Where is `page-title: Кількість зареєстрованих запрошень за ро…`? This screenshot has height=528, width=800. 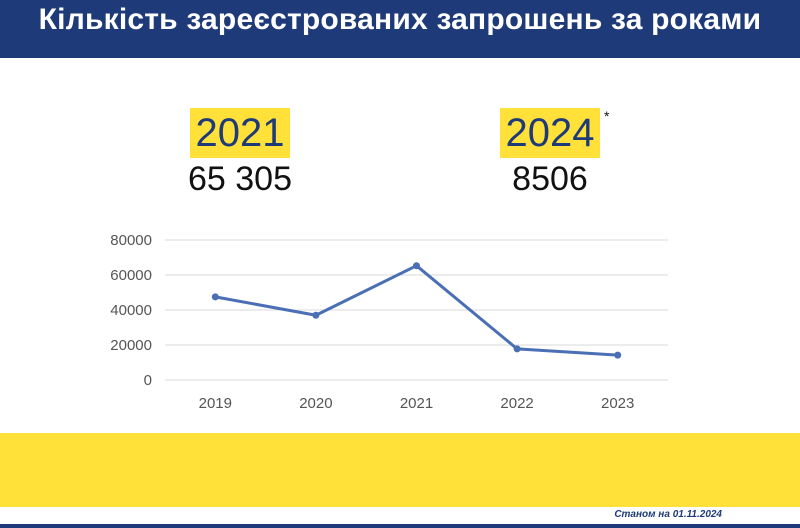
page-title: Кількість зареєстрованих запрошень за ро… is located at coordinates (400, 19).